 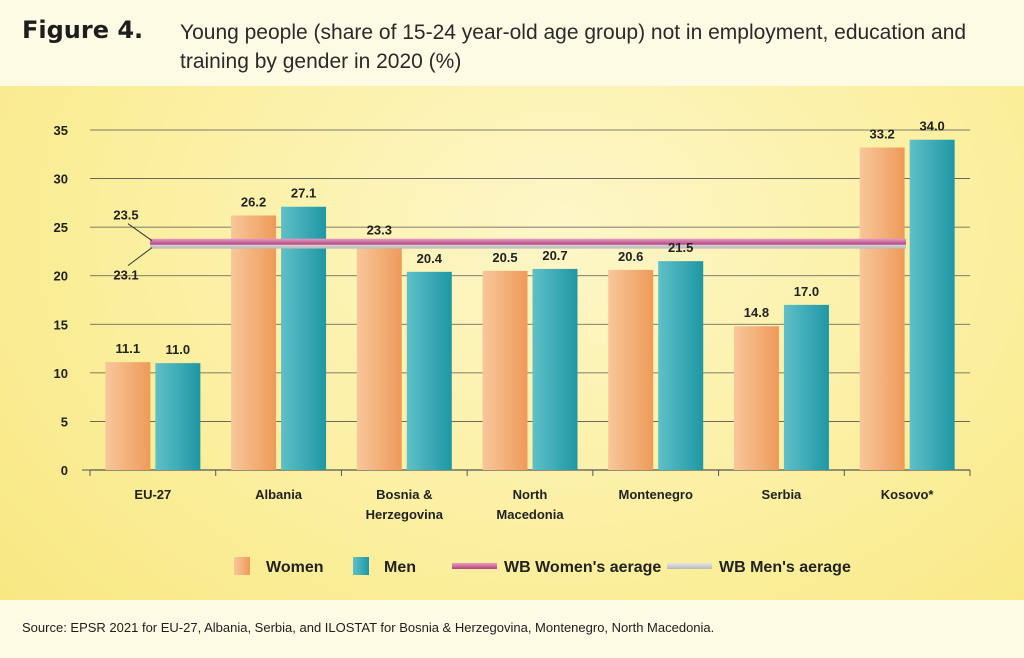 What do you see at coordinates (128, 348) in the screenshot?
I see `data-label-women: 11.1` at bounding box center [128, 348].